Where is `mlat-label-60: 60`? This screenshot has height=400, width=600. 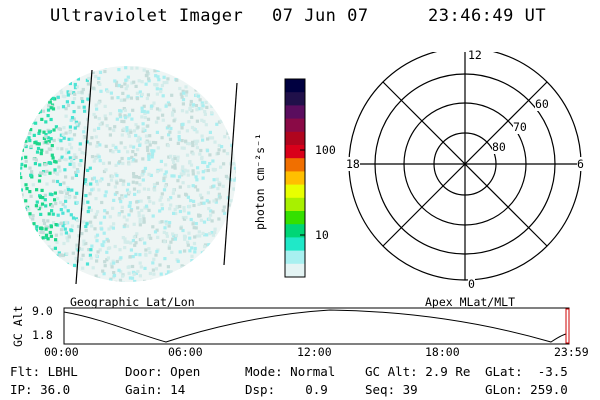 mlat-label-60: 60 is located at coordinates (542, 104).